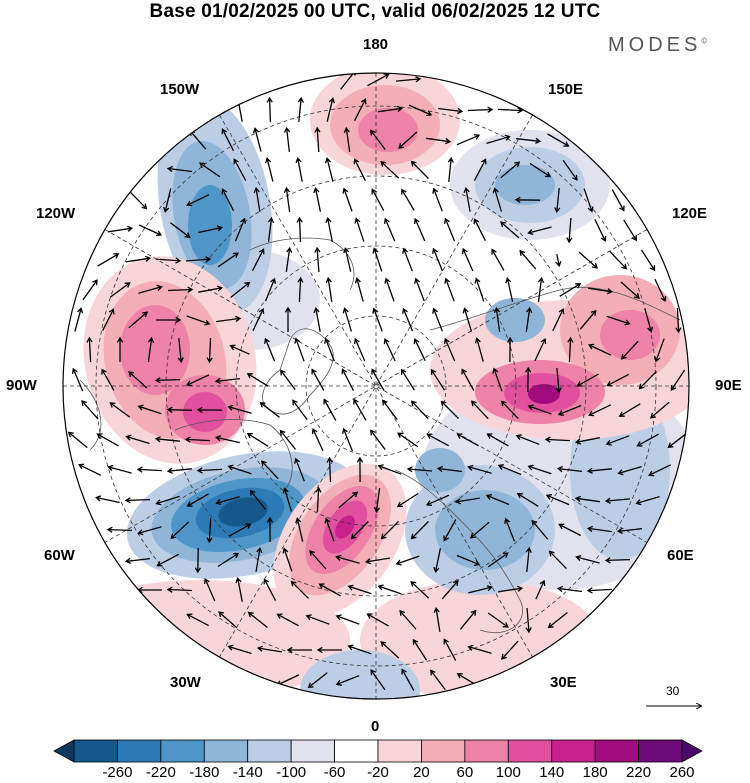  I want to click on reference-vector-label: 30, so click(673, 691).